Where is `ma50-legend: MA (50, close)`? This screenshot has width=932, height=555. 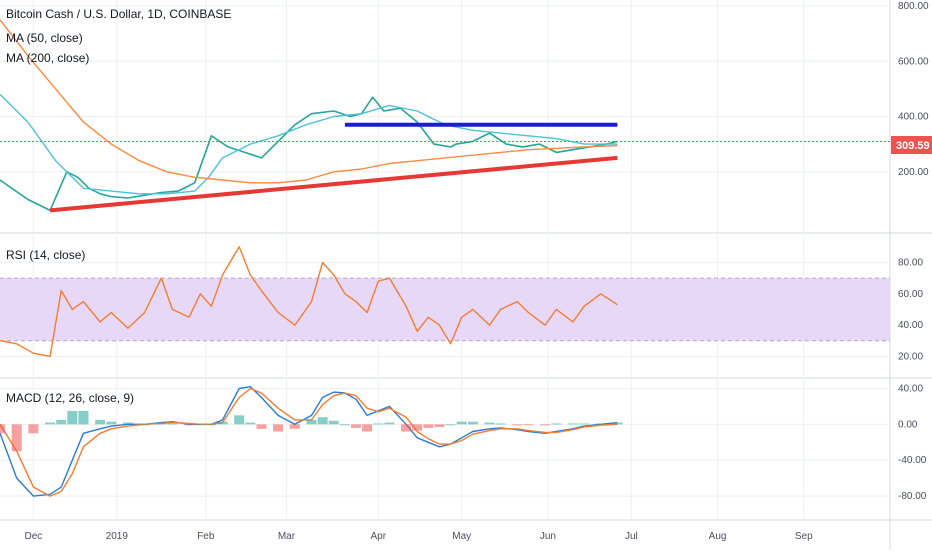 ma50-legend: MA (50, close) is located at coordinates (44, 38).